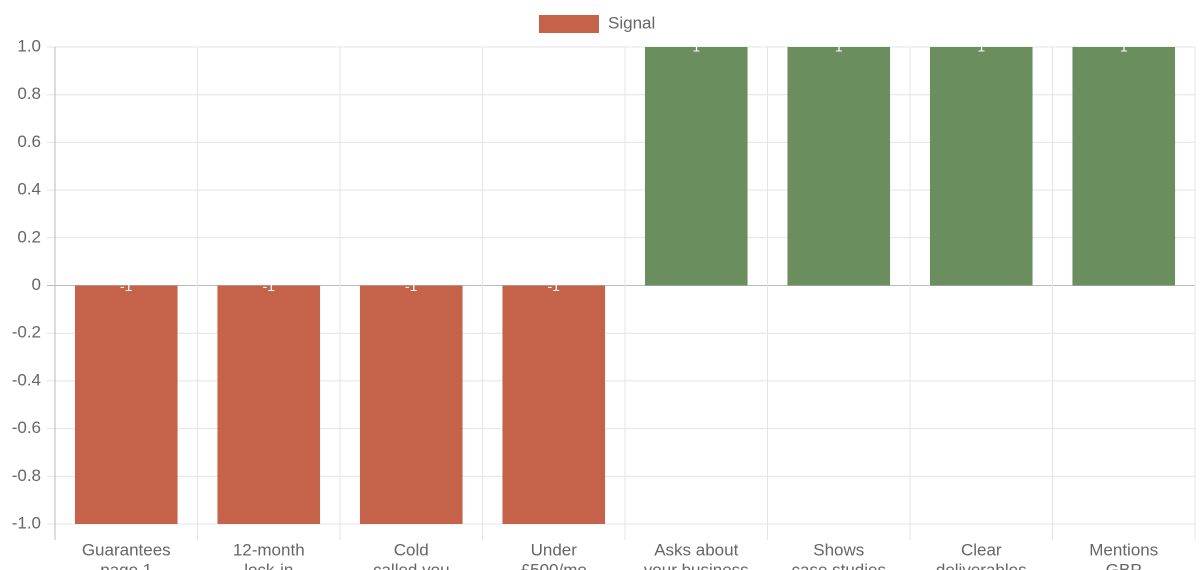 The height and width of the screenshot is (570, 1200). What do you see at coordinates (26, 379) in the screenshot?
I see `y-tick-label: -0.4` at bounding box center [26, 379].